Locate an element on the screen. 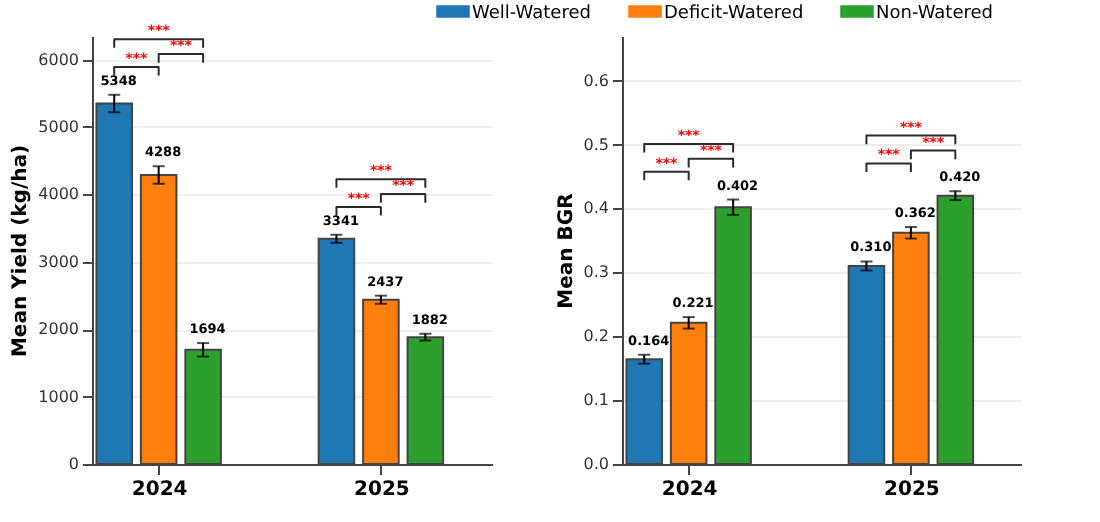 The height and width of the screenshot is (522, 1100). legend-label: Deficit-Watered is located at coordinates (734, 13).